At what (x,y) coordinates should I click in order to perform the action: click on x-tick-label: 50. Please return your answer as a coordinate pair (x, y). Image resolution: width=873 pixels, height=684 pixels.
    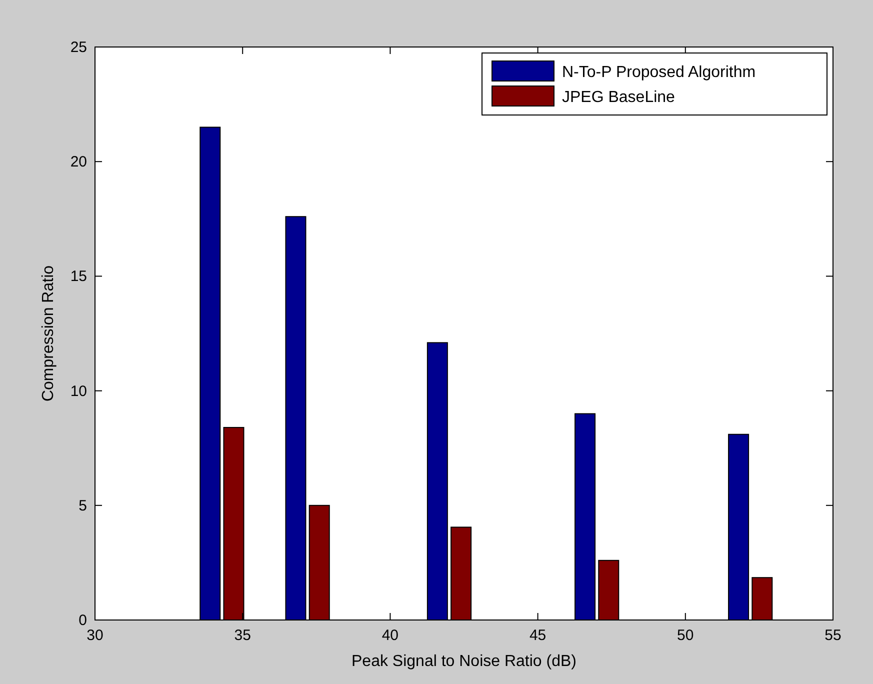
    Looking at the image, I should click on (685, 635).